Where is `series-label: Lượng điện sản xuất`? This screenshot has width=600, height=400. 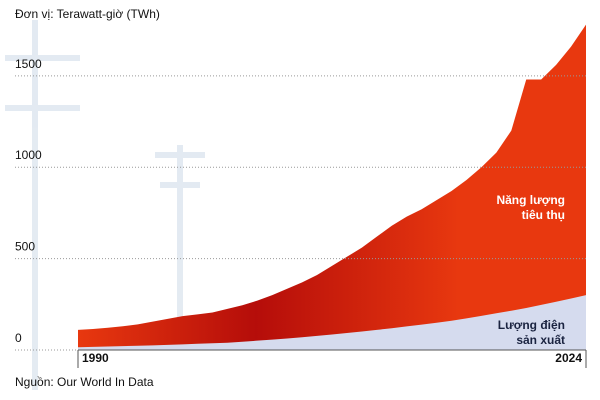
series-label: Lượng điện sản xuất is located at coordinates (531, 332).